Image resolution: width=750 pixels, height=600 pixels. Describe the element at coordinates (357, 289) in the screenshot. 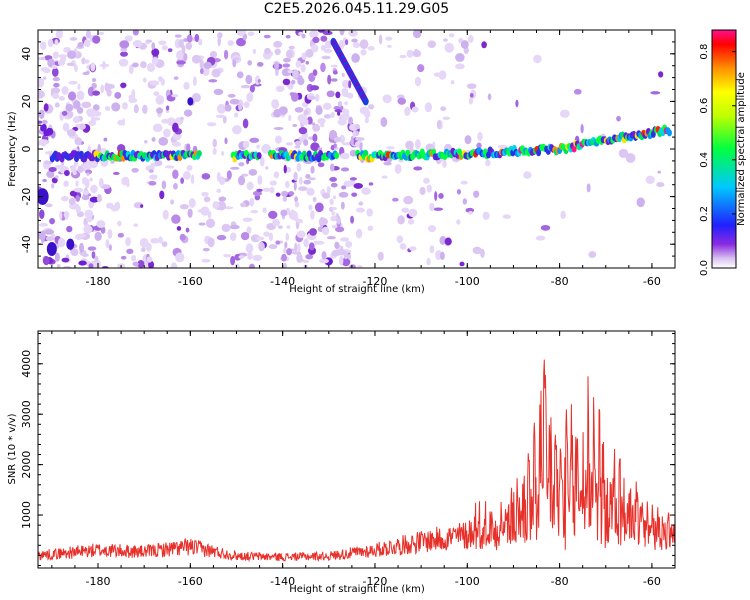

I see `spectrogram-x-label: Height of straight line (km)` at that location.